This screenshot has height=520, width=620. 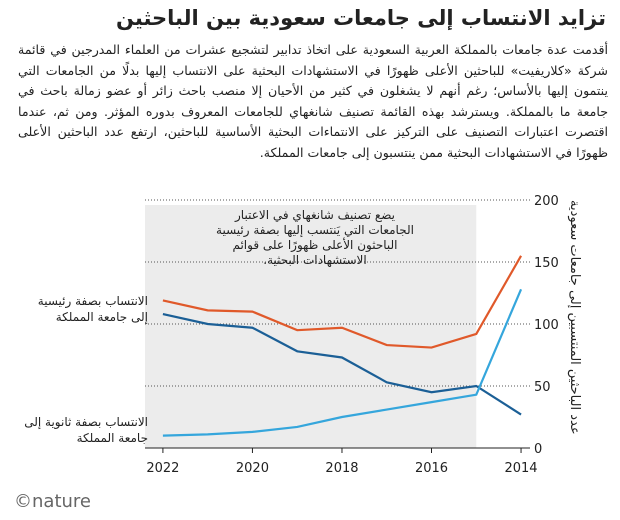 What do you see at coordinates (92, 309) in the screenshot?
I see `series-label: الانتساب بصفة رئيسية إلى جامعة المملكة` at bounding box center [92, 309].